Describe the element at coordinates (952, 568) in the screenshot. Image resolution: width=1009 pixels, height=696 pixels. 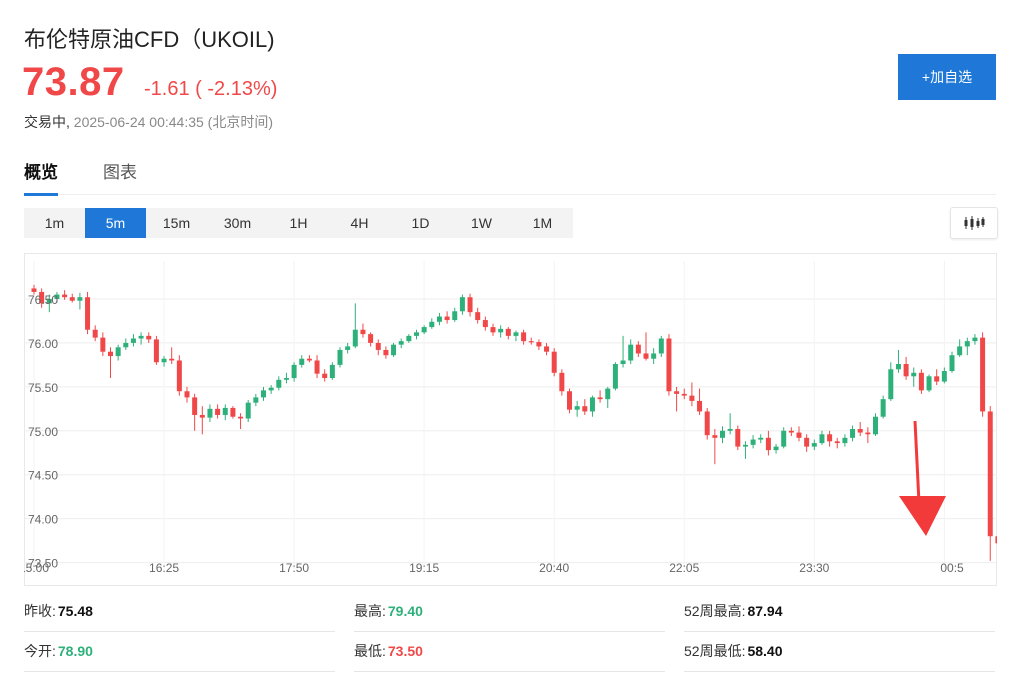
I see `x-tick-label: 00:5` at that location.